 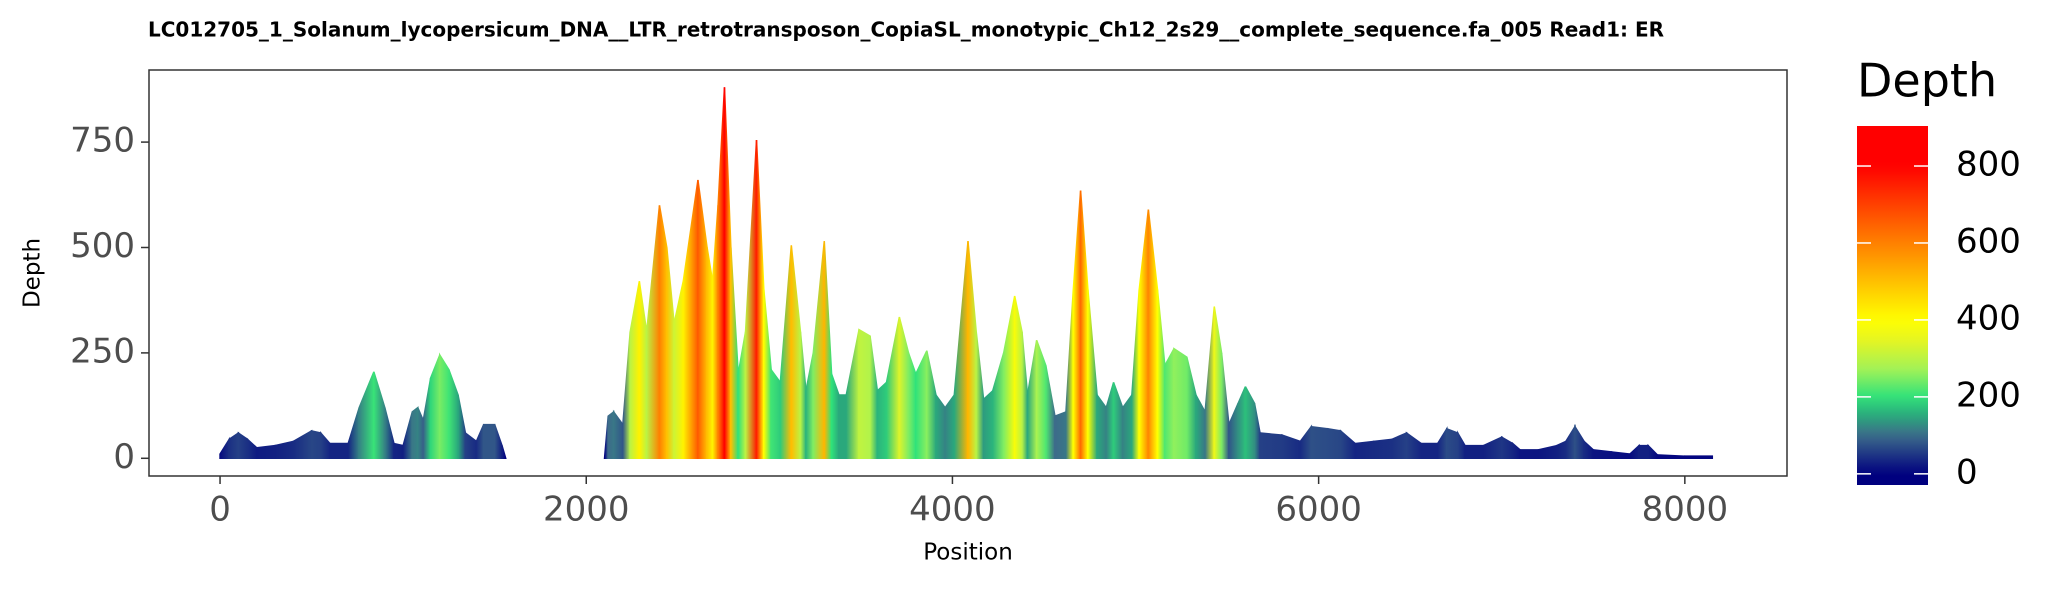 I want to click on x-tick-label: 8000, so click(x=1685, y=510).